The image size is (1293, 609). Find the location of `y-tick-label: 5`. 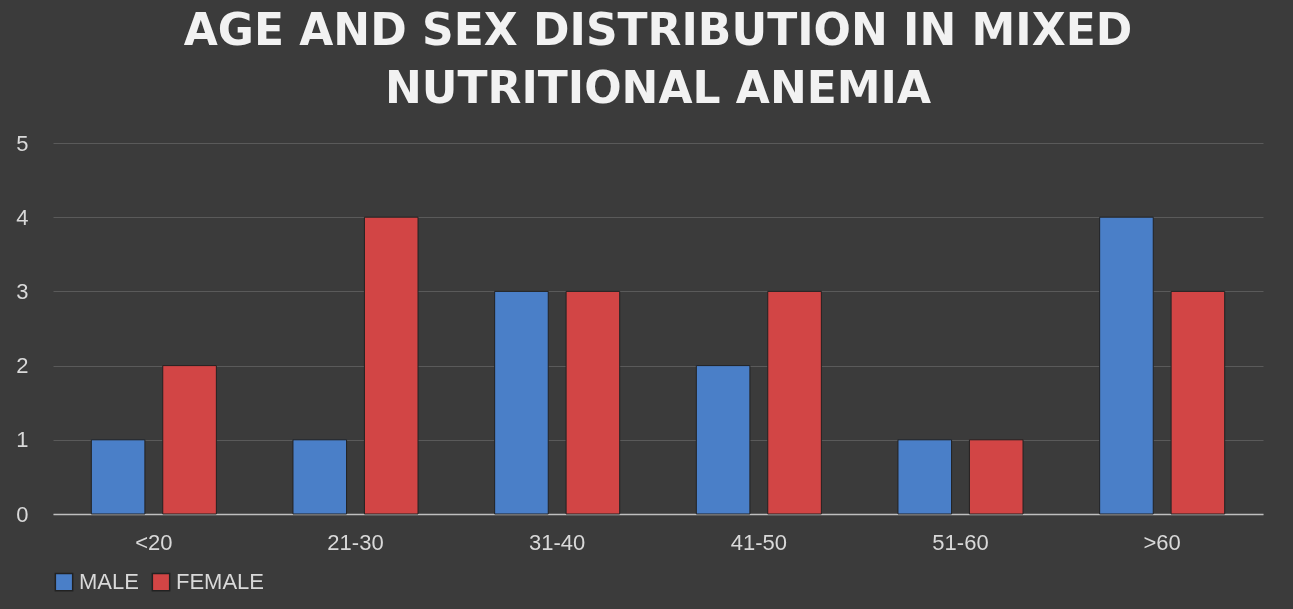

y-tick-label: 5 is located at coordinates (22, 143).